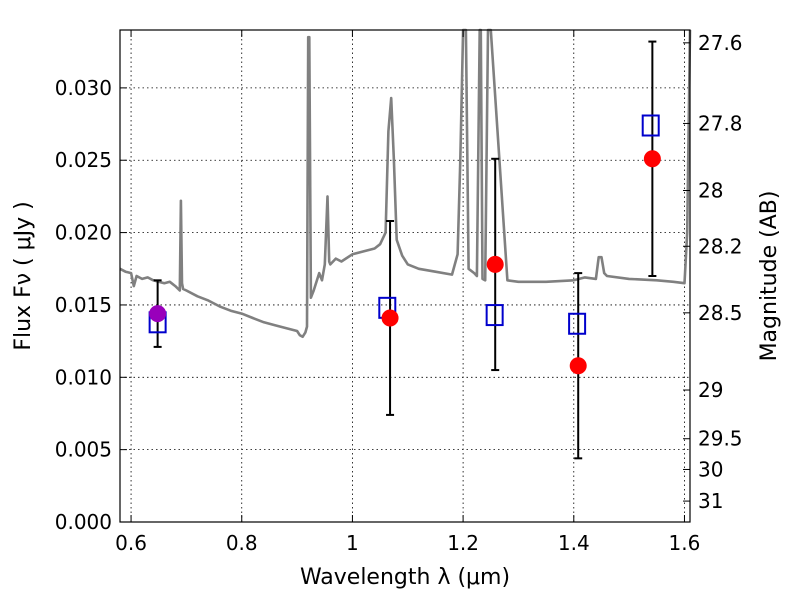 This screenshot has height=600, width=800. What do you see at coordinates (574, 543) in the screenshot?
I see `x-tick-label: 1.4` at bounding box center [574, 543].